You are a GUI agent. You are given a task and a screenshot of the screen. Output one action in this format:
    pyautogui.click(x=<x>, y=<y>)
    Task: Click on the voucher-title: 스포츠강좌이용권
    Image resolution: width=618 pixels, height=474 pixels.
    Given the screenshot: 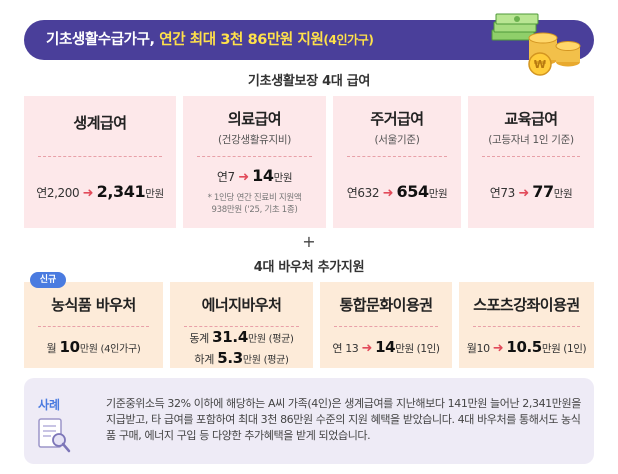 What is the action you would take?
    pyautogui.click(x=526, y=305)
    